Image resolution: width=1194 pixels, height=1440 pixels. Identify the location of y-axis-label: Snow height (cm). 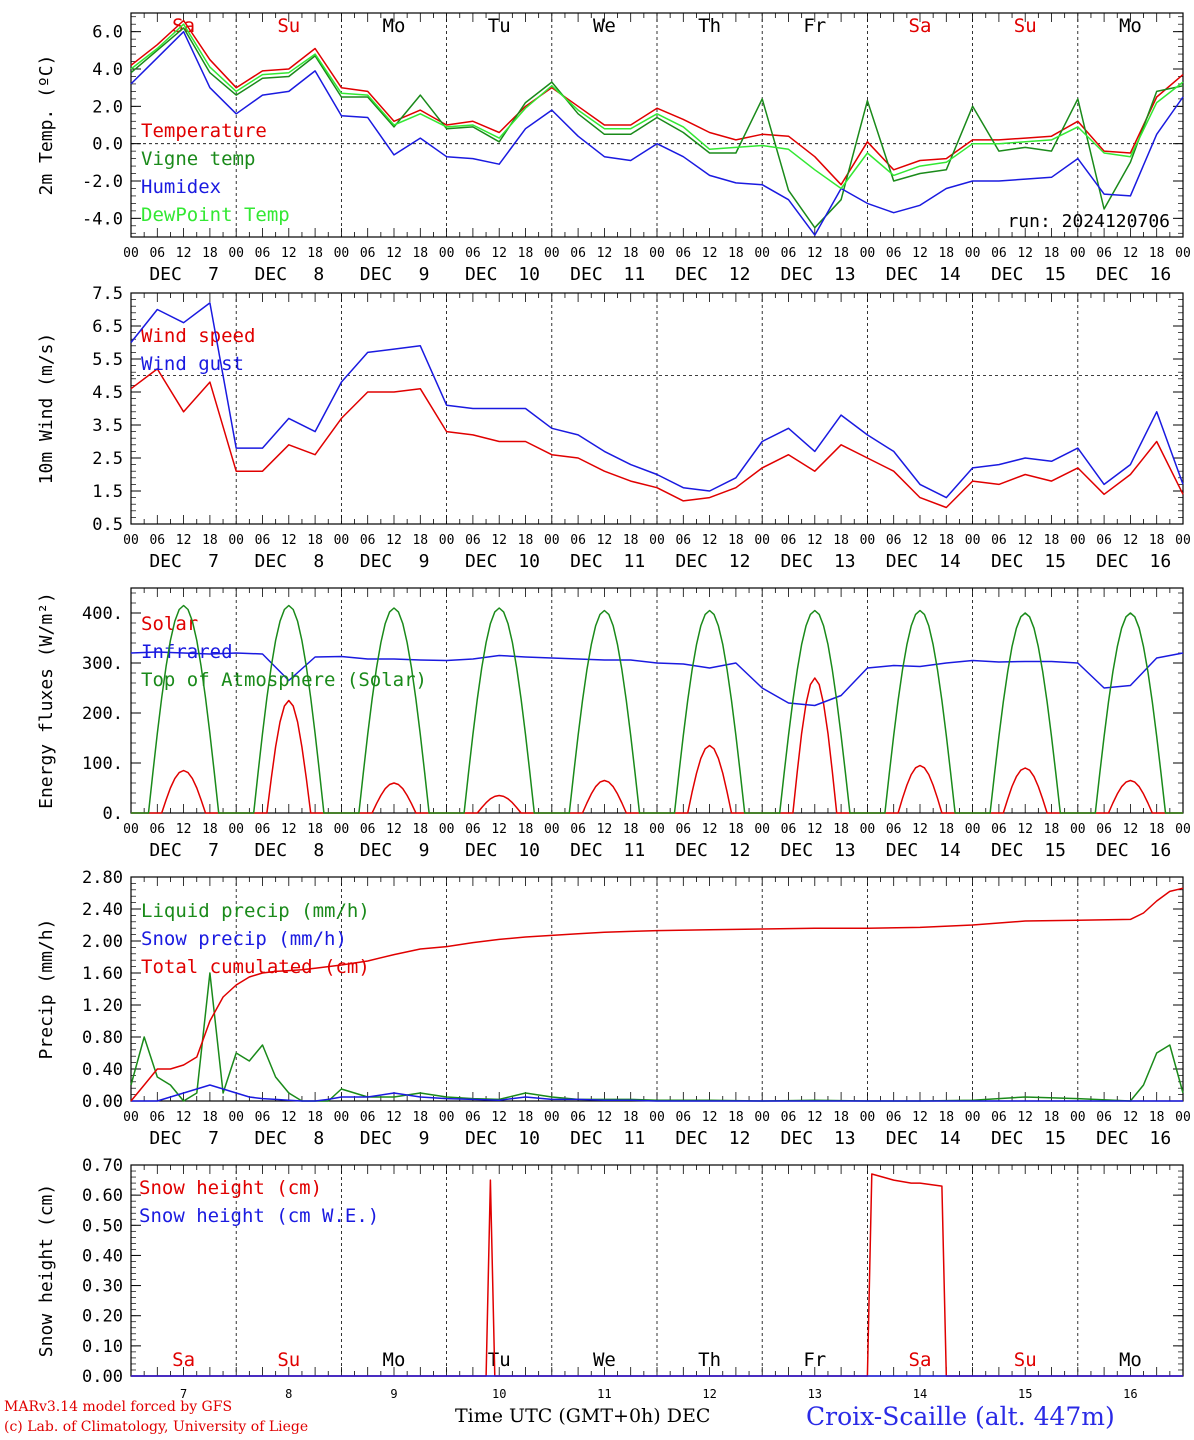
(46, 1270).